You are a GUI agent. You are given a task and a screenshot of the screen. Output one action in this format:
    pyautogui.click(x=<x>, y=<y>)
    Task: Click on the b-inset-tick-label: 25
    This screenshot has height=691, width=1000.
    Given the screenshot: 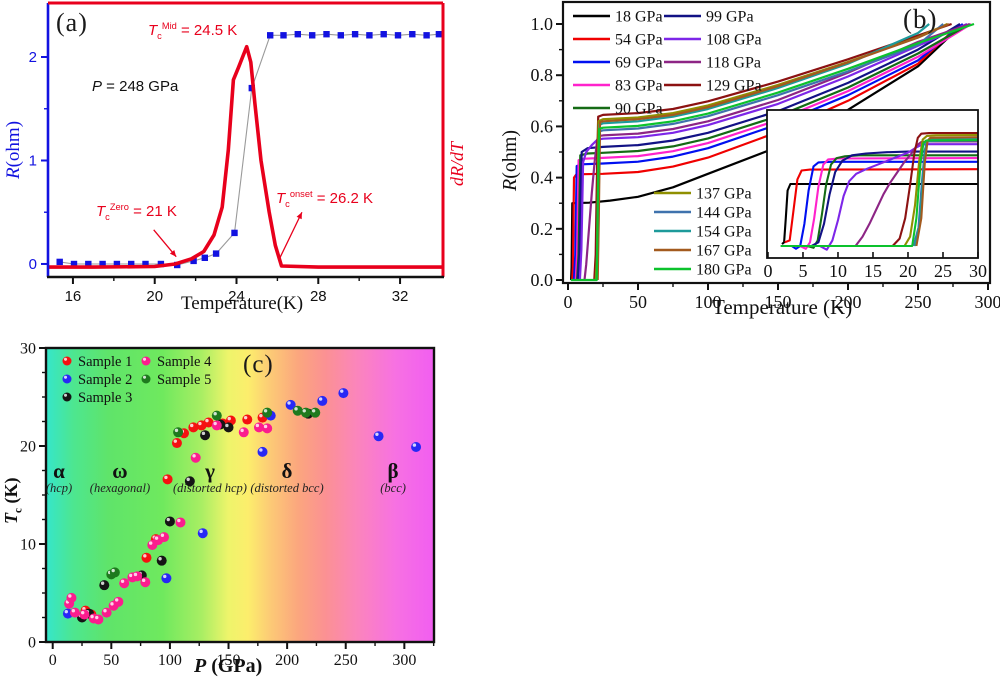 What is the action you would take?
    pyautogui.click(x=943, y=271)
    